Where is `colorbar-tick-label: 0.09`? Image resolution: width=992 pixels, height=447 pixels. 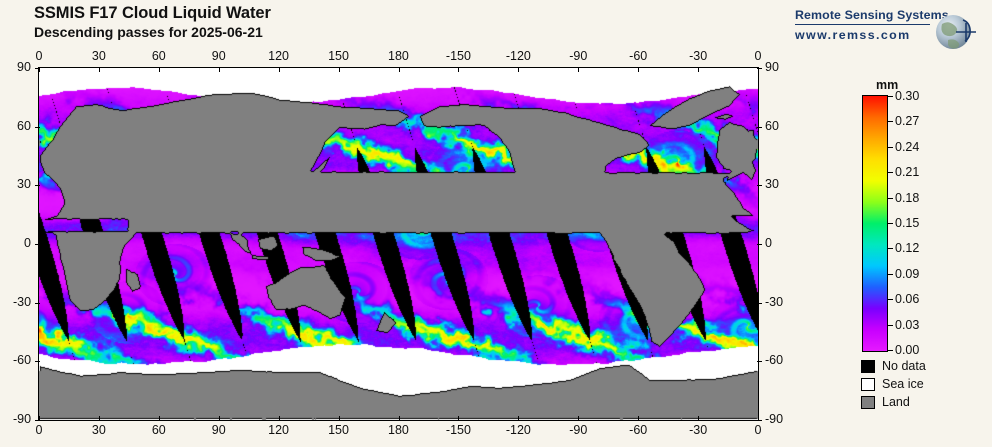
colorbar-tick-label: 0.09 is located at coordinates (907, 273).